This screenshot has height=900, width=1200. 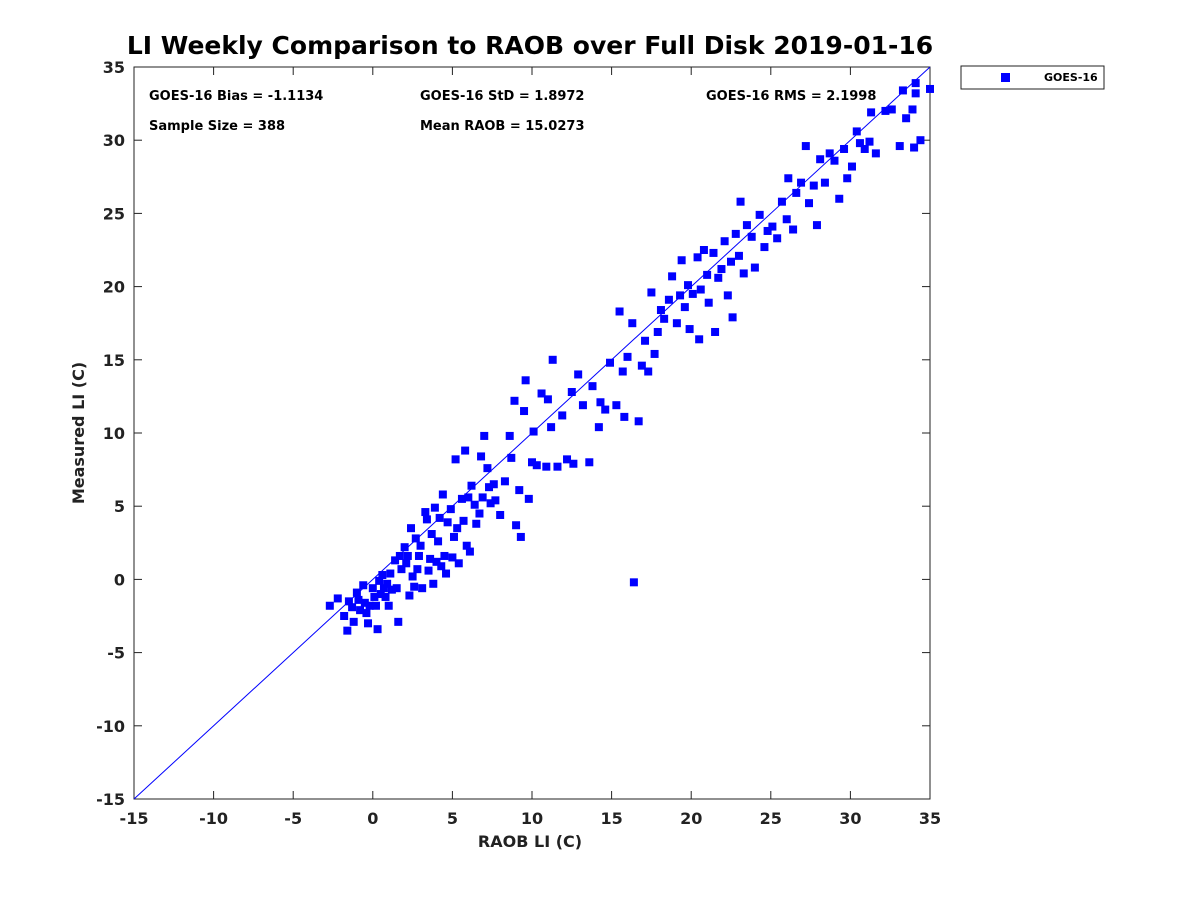 I want to click on x-tick-label: 0, so click(x=372, y=818).